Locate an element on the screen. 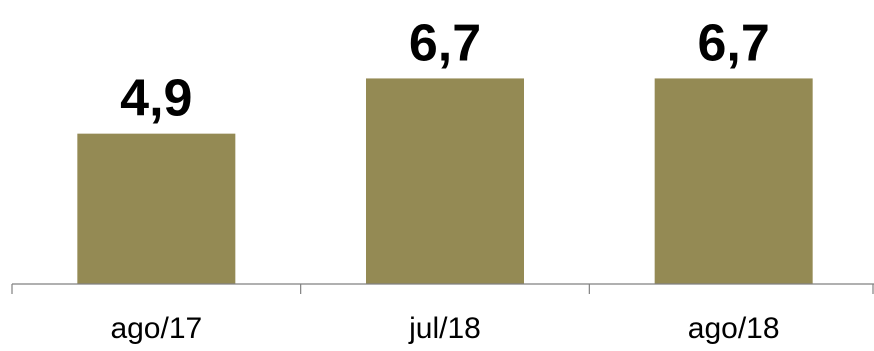  data-label-ago-18: 6,7 is located at coordinates (734, 43).